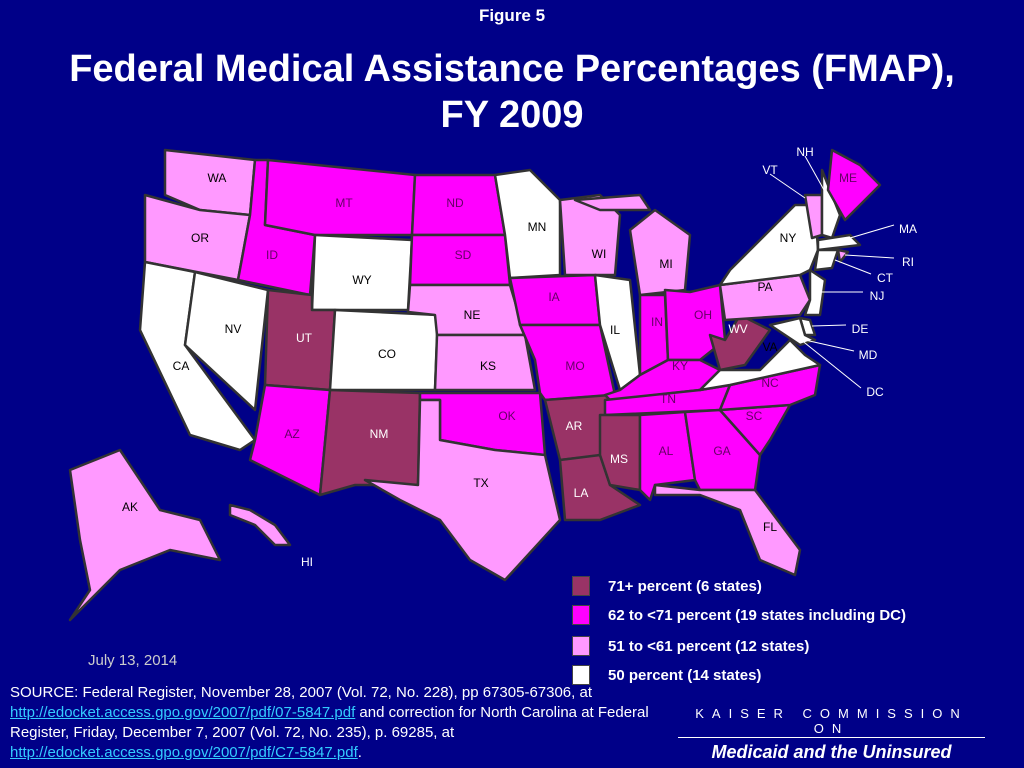 The height and width of the screenshot is (768, 1024). I want to click on state-wv, so click(740, 342).